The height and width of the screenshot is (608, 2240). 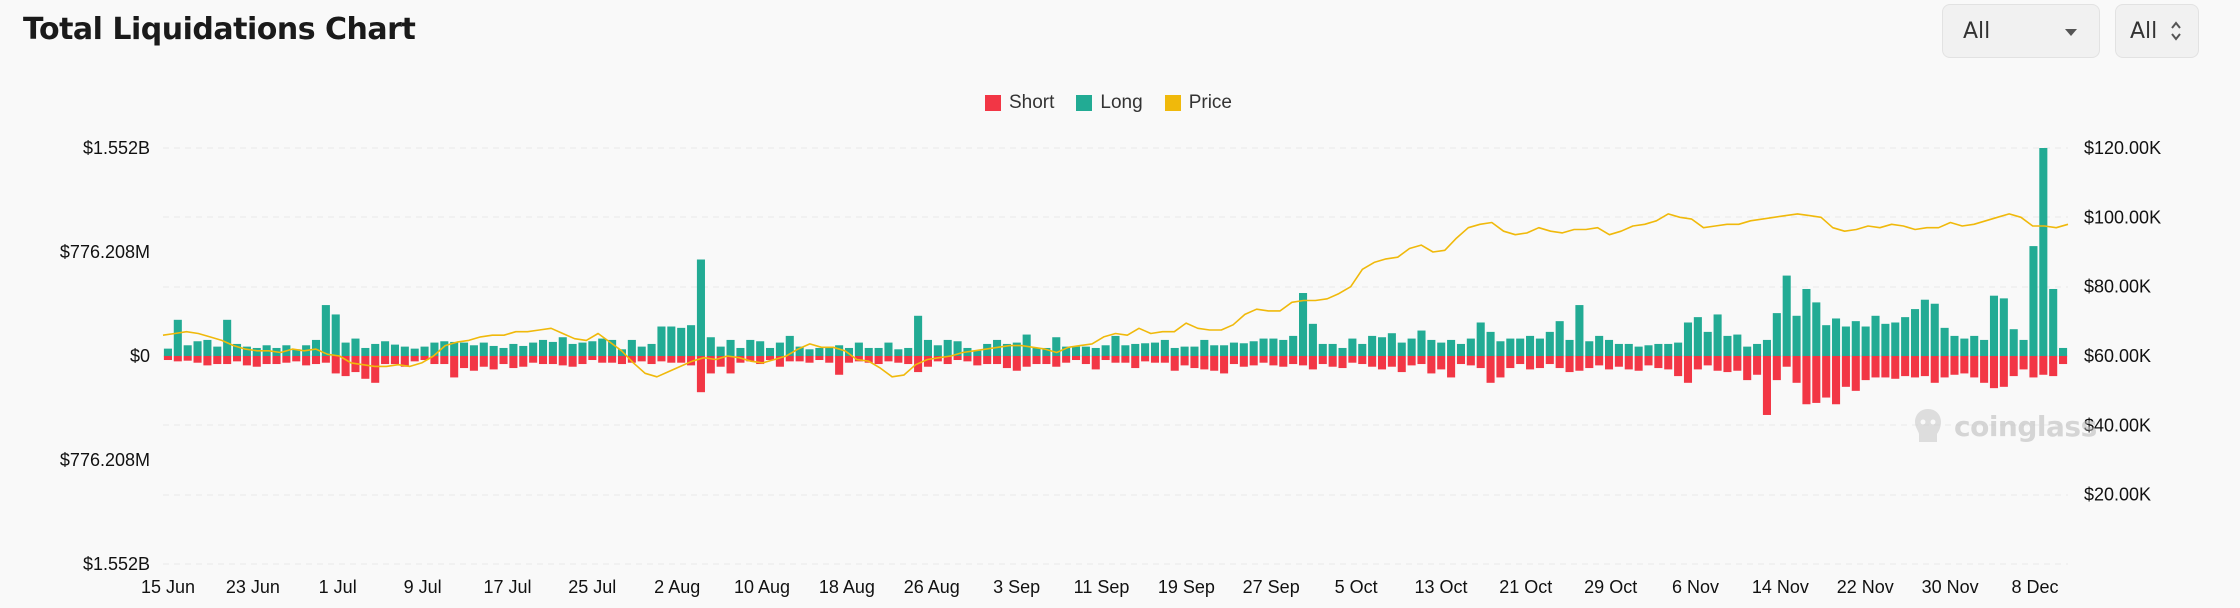 What do you see at coordinates (1271, 587) in the screenshot?
I see `x-axis-tick: 27 Sep` at bounding box center [1271, 587].